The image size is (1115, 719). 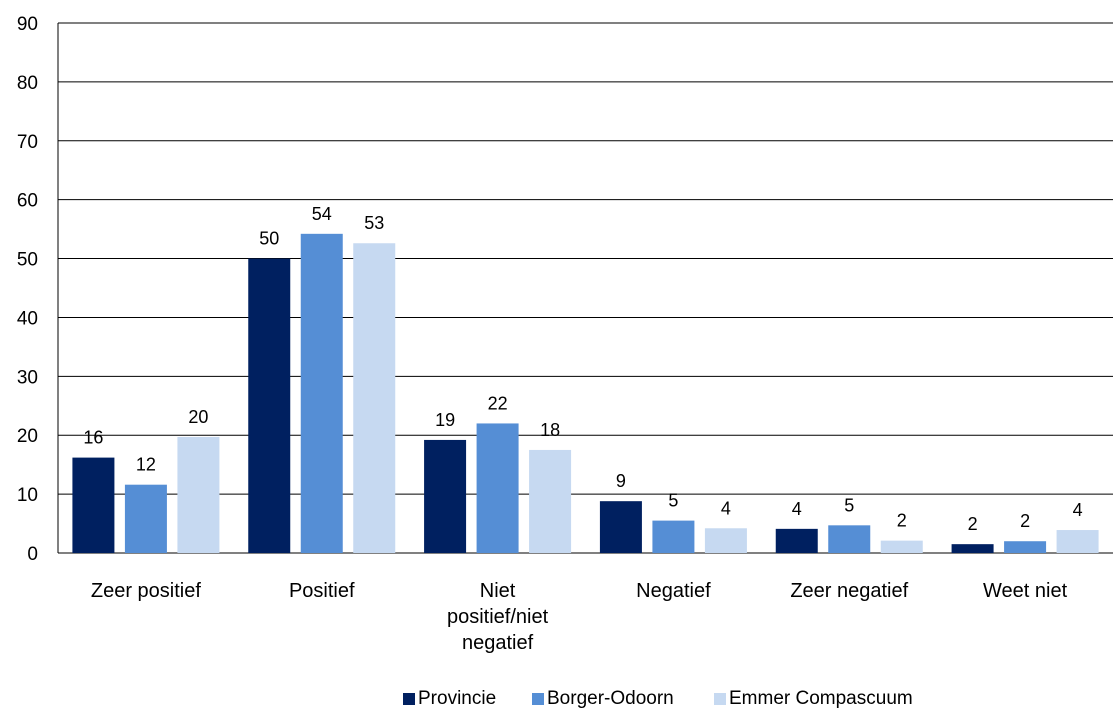 I want to click on data-label-6-1: 2, so click(x=973, y=524).